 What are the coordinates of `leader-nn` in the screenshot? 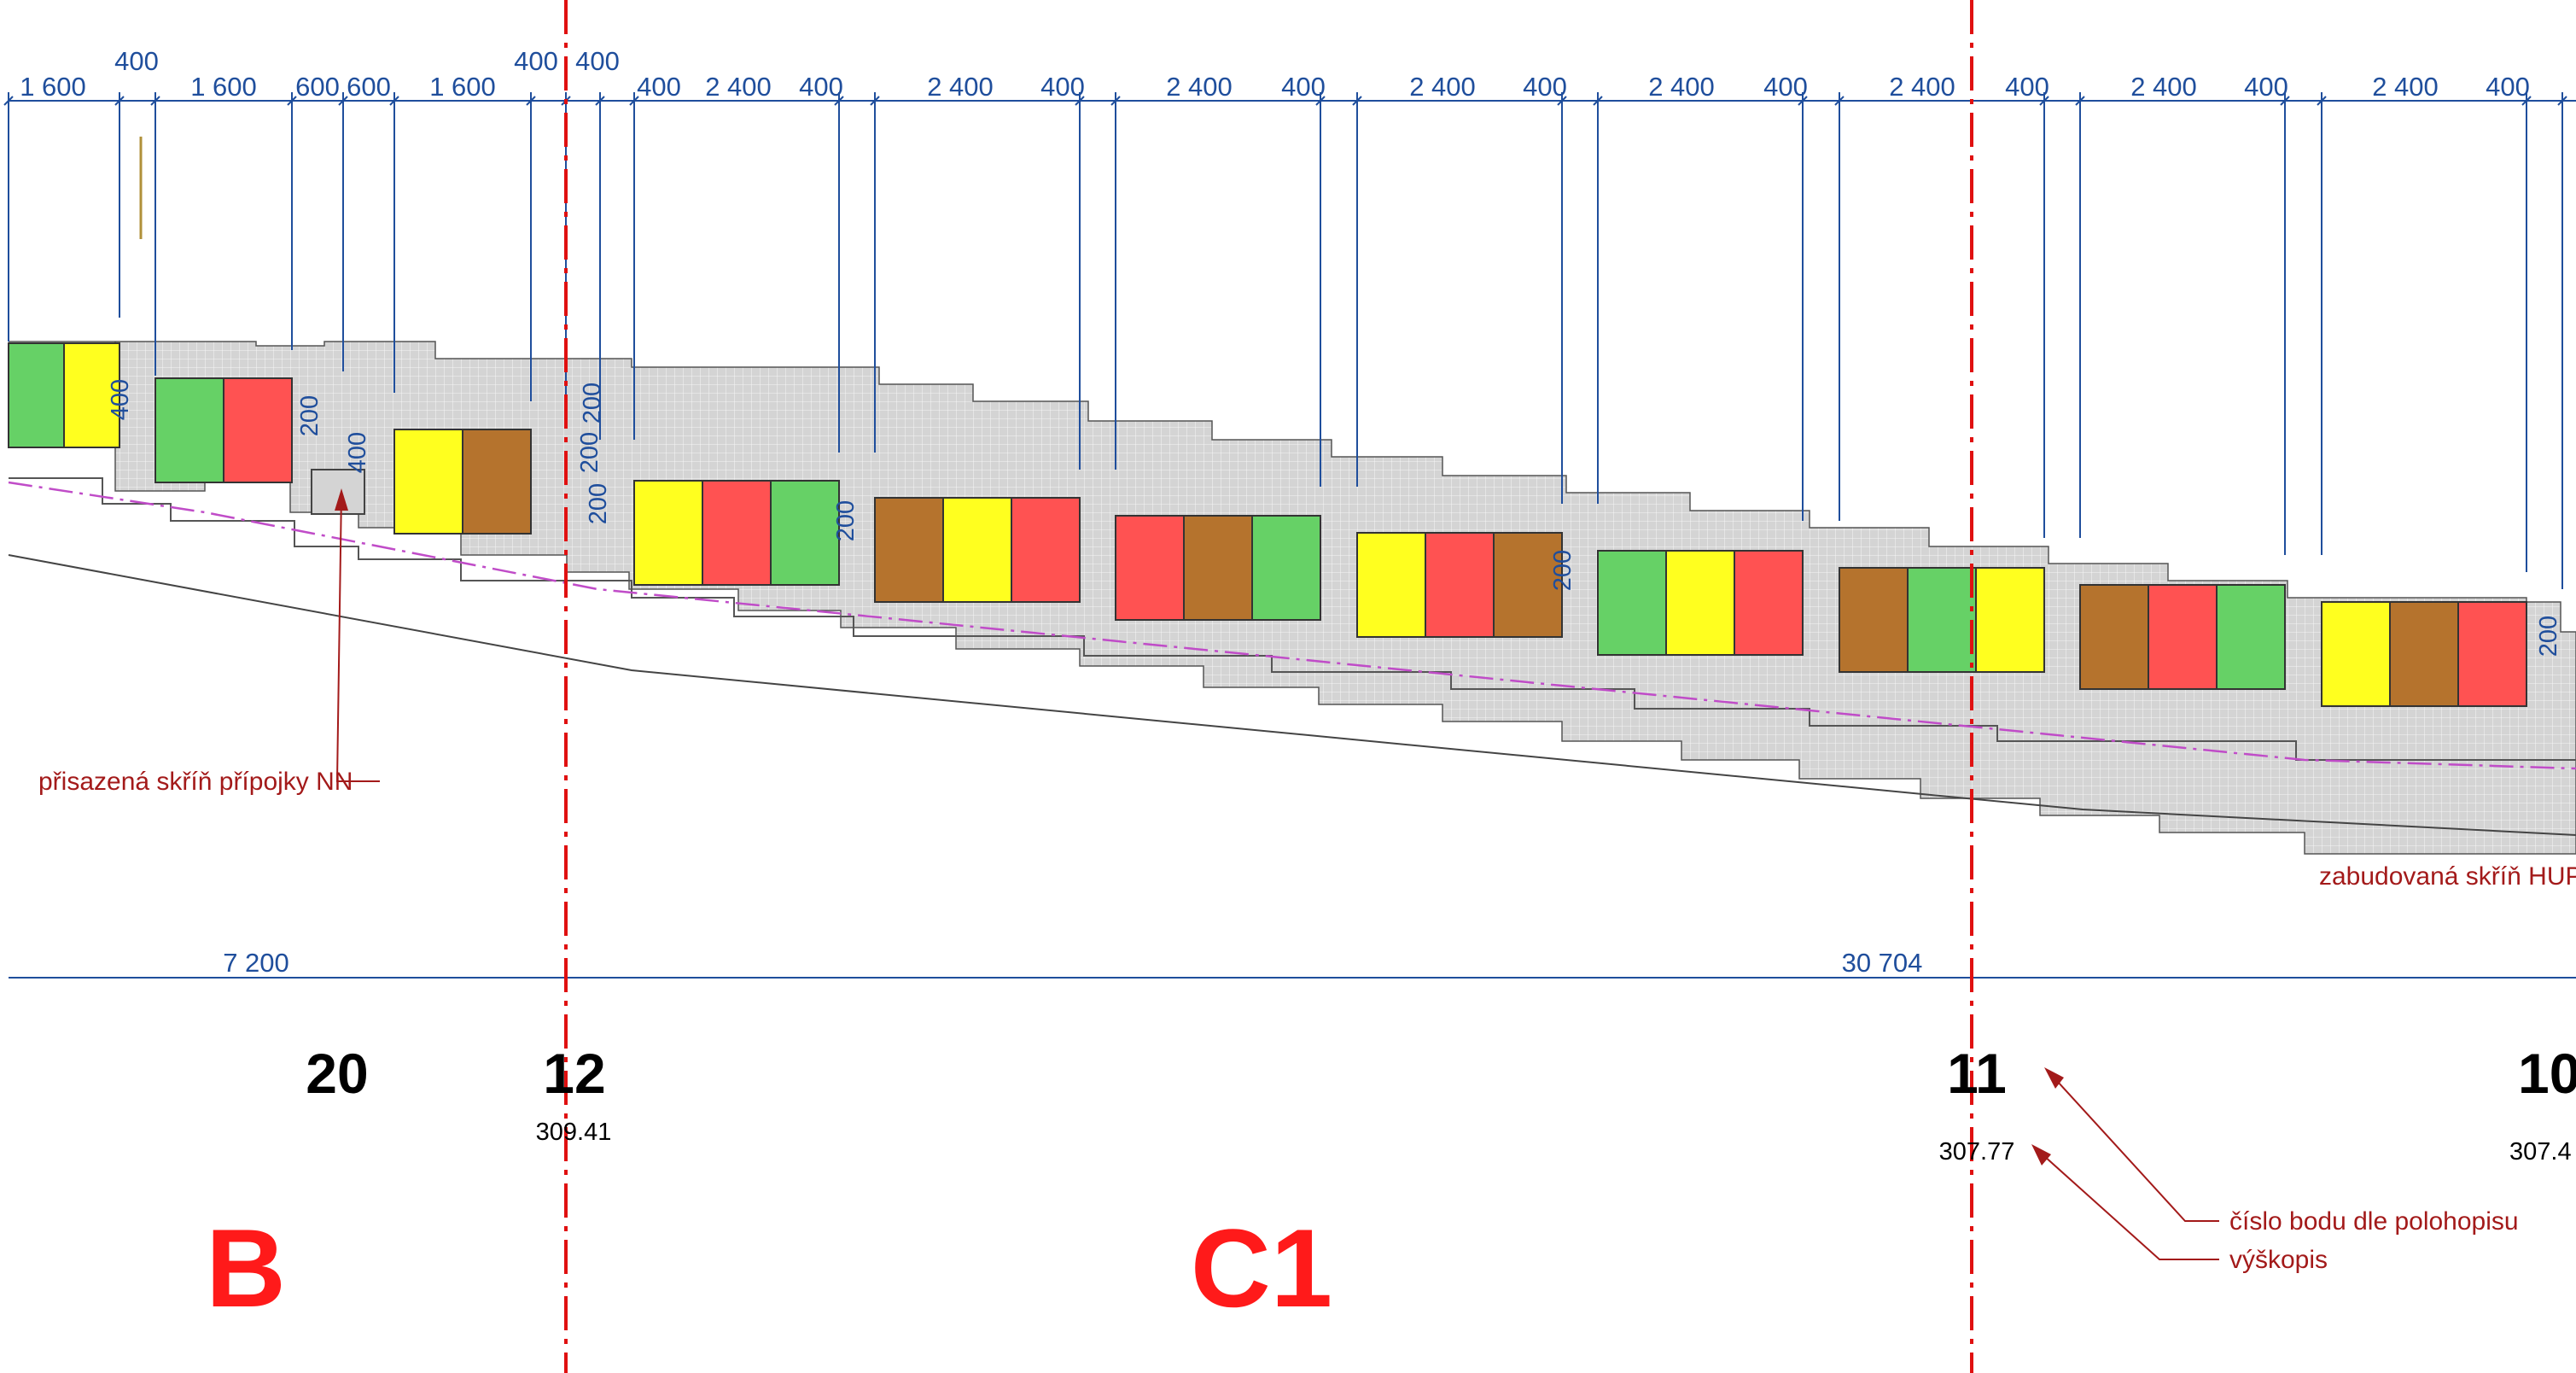 It's located at (357, 636).